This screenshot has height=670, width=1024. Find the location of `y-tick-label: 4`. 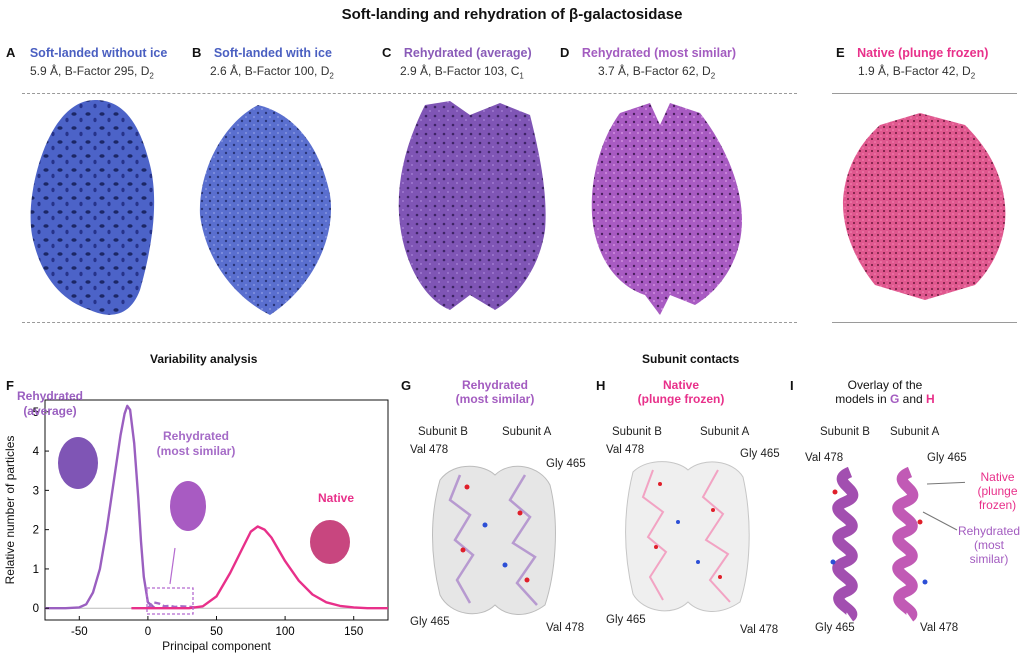

y-tick-label: 4 is located at coordinates (36, 452).